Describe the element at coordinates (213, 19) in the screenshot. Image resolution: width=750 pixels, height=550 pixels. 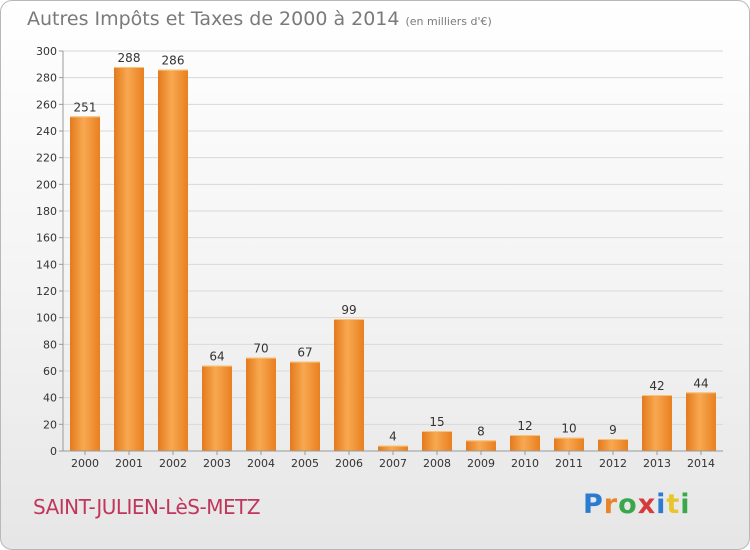
I see `chart-title-text: Autres Impôts et Taxes de 2000 à 2014` at that location.